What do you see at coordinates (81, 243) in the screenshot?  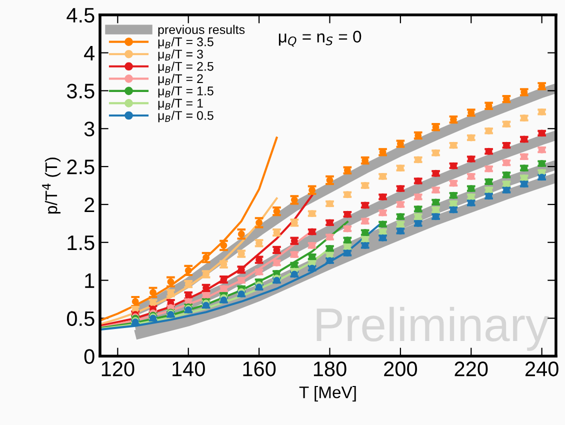 I see `y-tick-label: 1.5` at bounding box center [81, 243].